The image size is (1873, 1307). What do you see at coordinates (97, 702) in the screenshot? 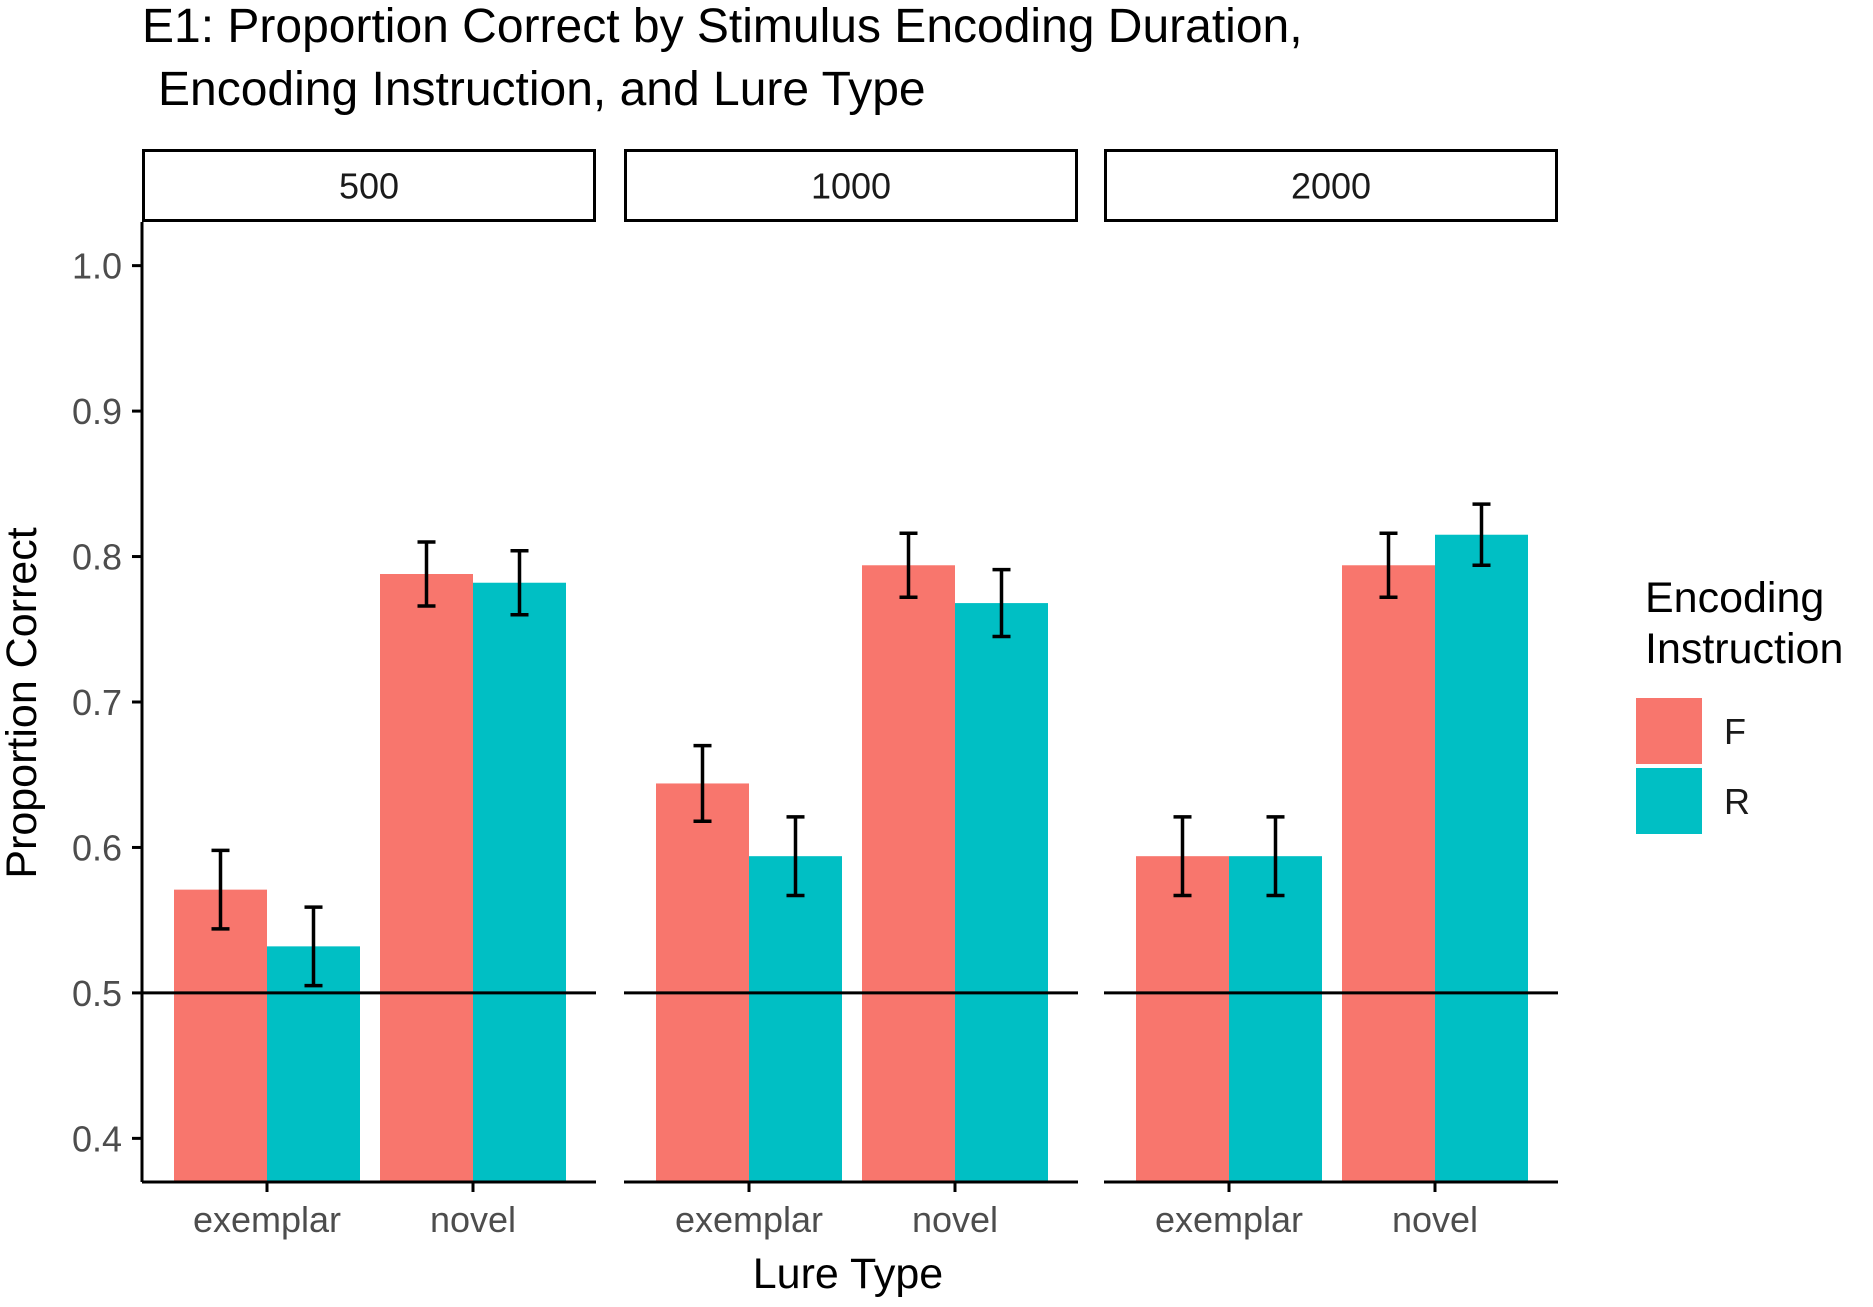
I see `y-tick-label: 0.7` at bounding box center [97, 702].